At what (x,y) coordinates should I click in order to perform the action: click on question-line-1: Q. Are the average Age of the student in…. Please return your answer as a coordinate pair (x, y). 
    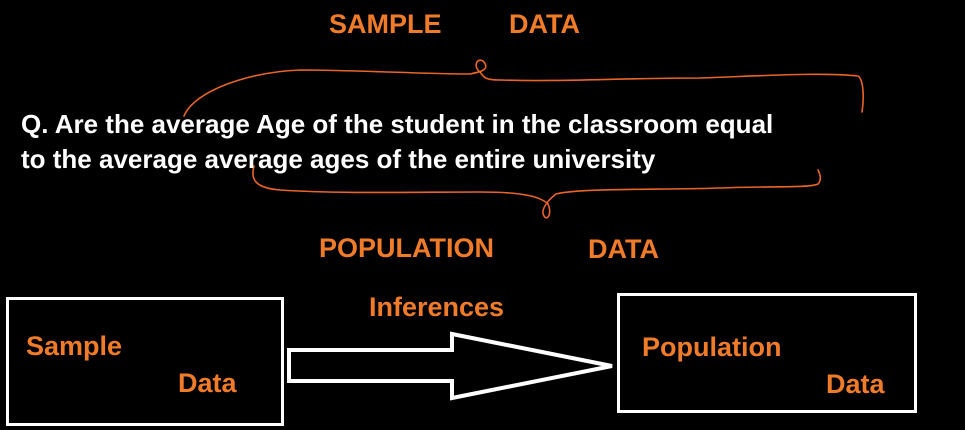
    Looking at the image, I should click on (397, 124).